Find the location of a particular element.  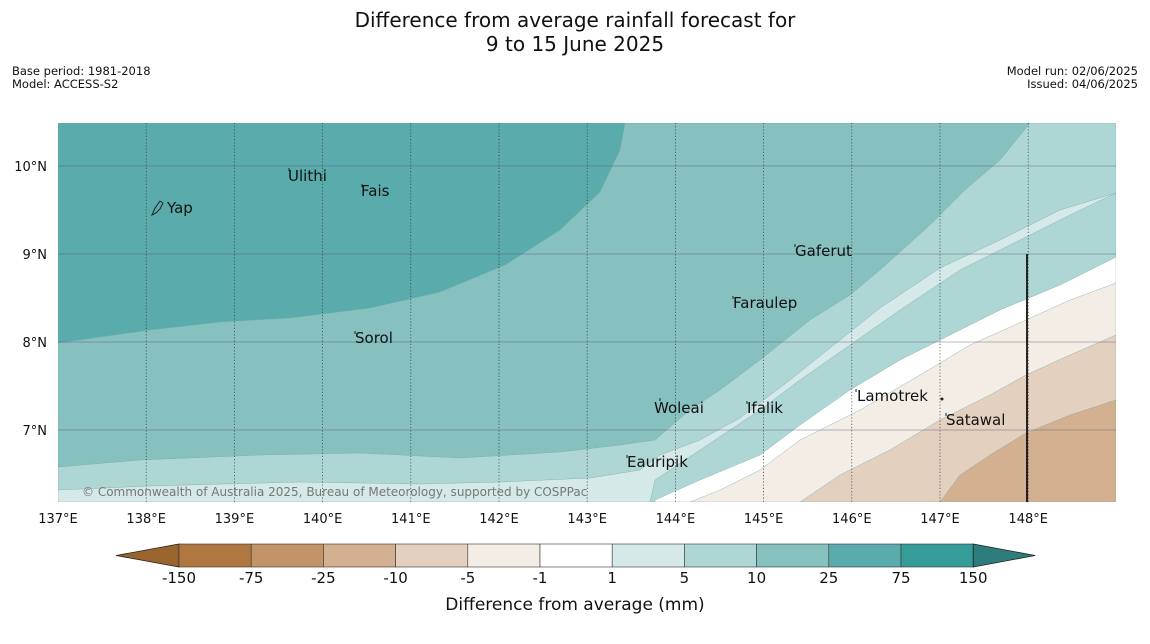

colorbar-tick-label: 150 is located at coordinates (973, 578).